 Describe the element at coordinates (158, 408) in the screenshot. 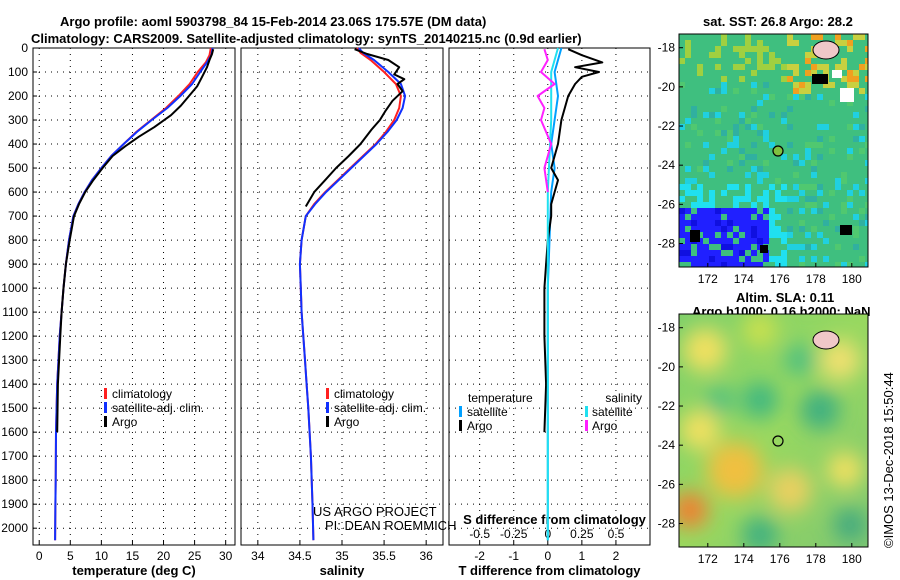

I see `legend-label: satellite-adj. clim.` at that location.